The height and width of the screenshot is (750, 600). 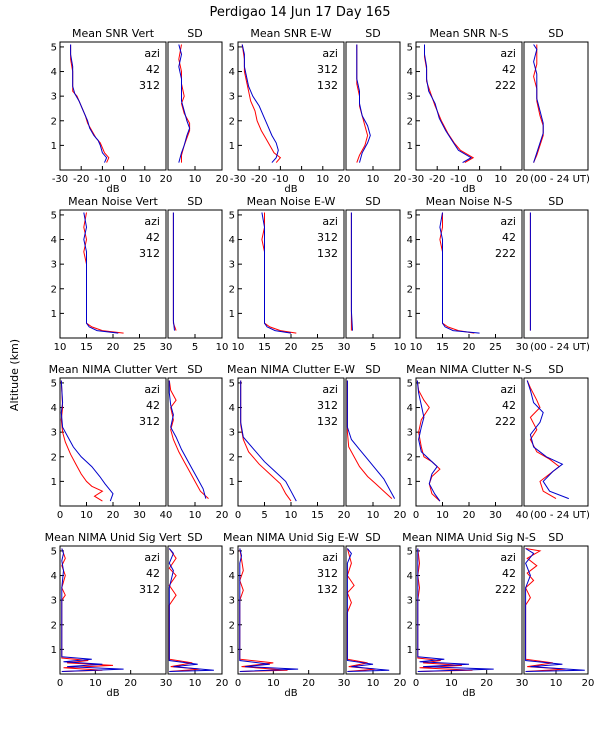 I want to click on panel-title: Mean SNR Vert, so click(x=113, y=33).